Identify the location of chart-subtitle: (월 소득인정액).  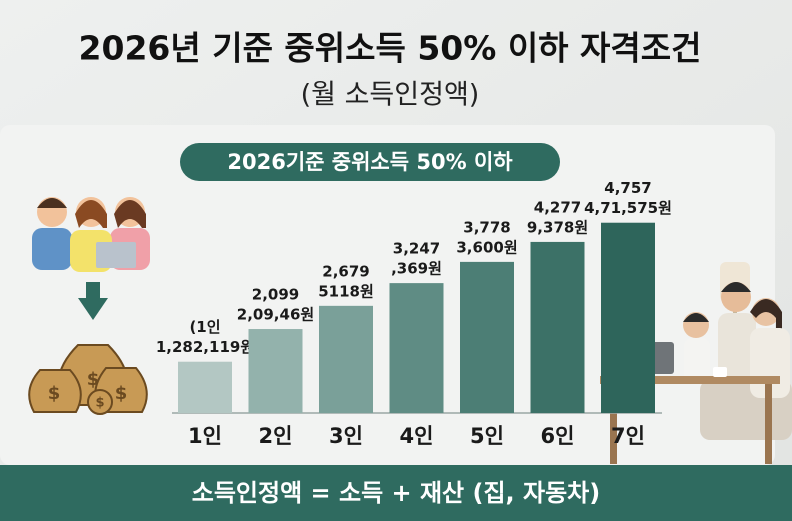
(390, 95).